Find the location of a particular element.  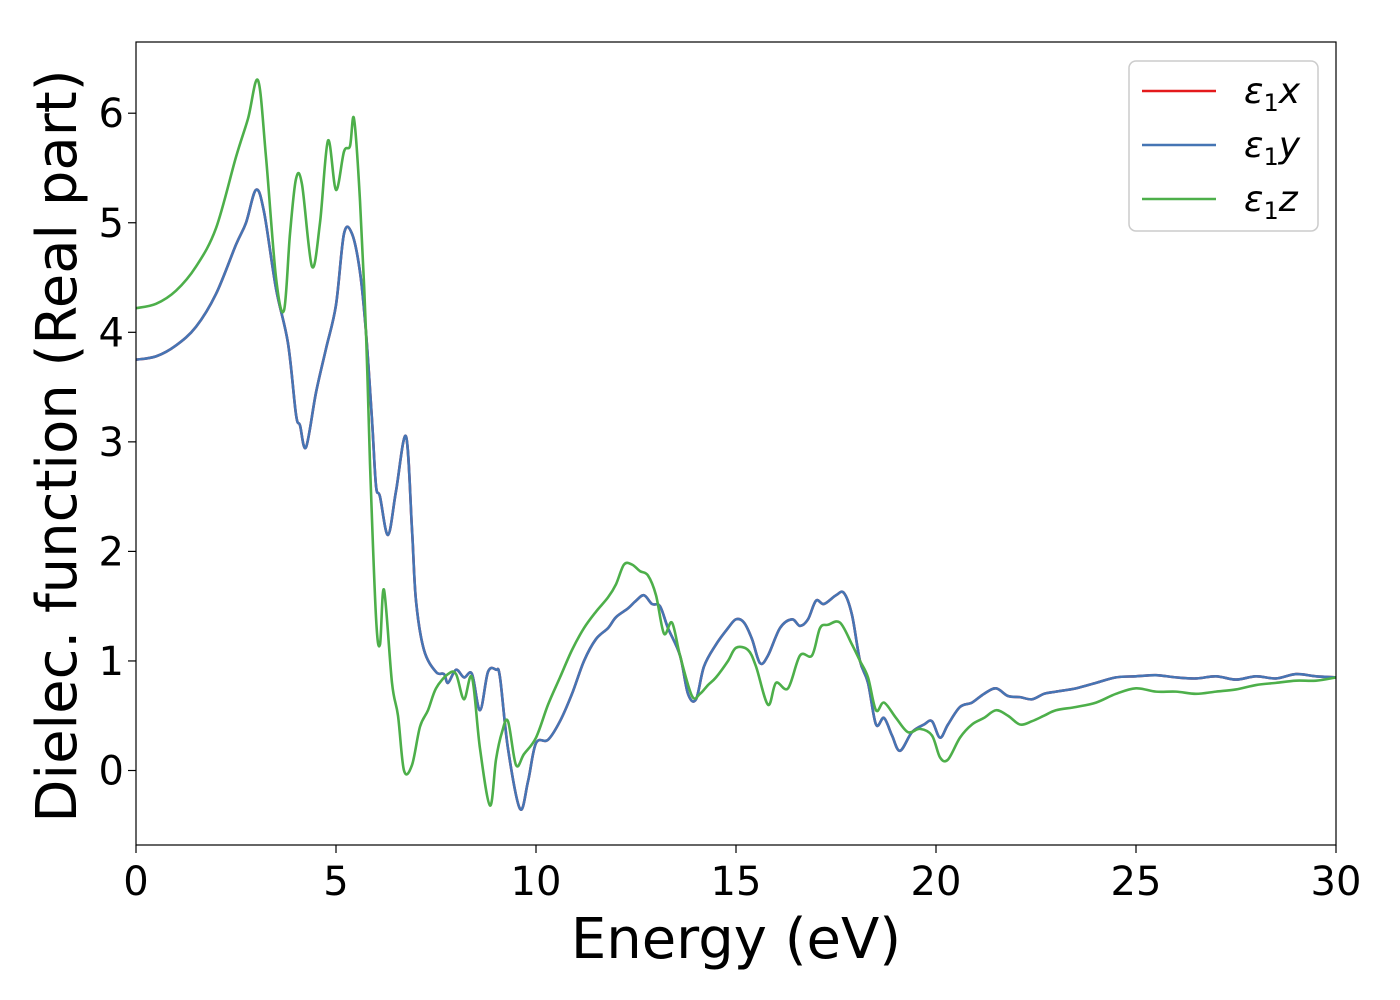

y-tick-label: 3 is located at coordinates (111, 443).